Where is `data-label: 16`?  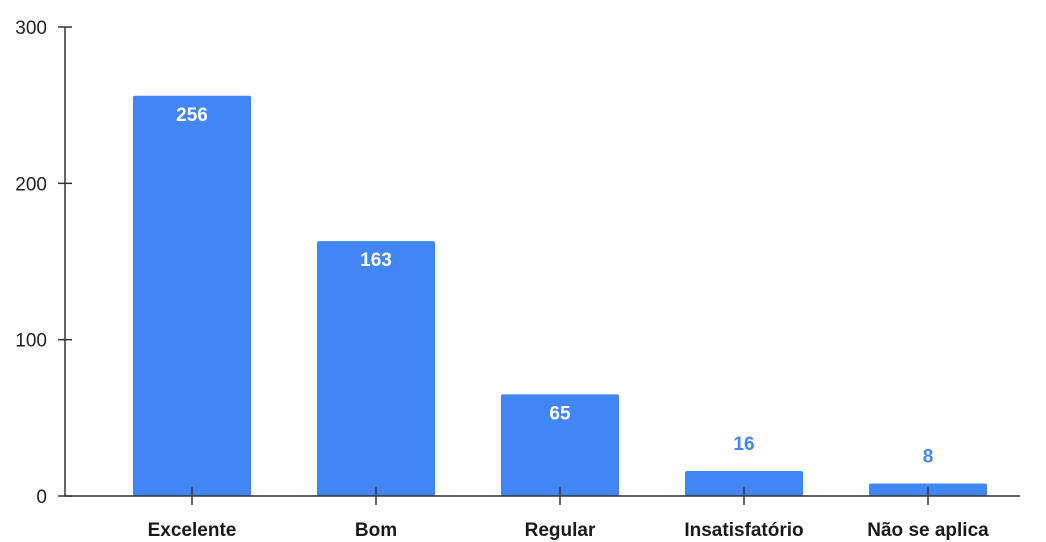 data-label: 16 is located at coordinates (743, 444).